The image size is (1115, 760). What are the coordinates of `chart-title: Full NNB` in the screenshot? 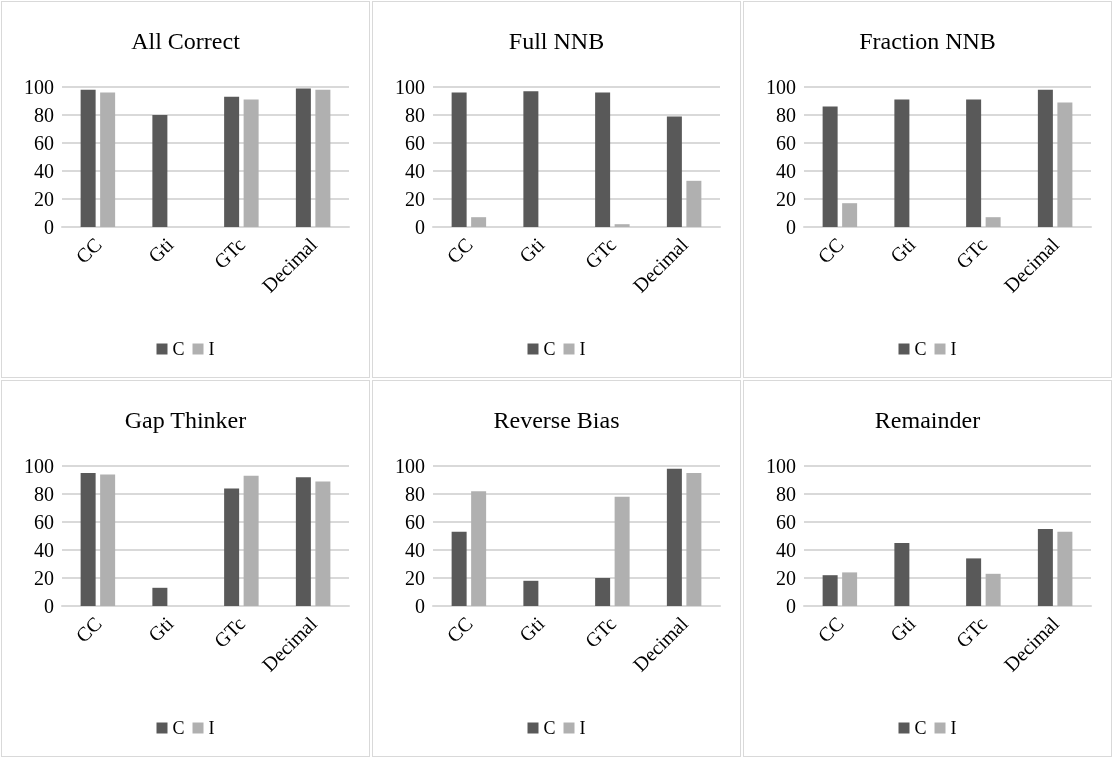 It's located at (556, 41).